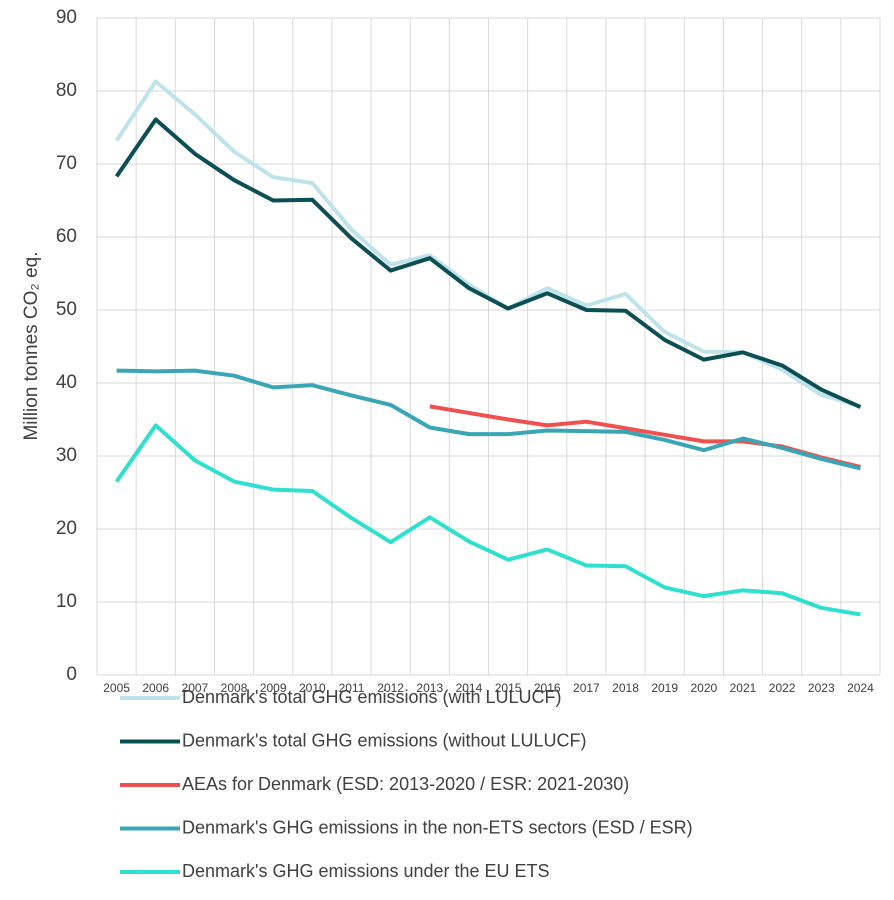 This screenshot has height=900, width=894. What do you see at coordinates (66, 236) in the screenshot?
I see `y-tick-label: 60` at bounding box center [66, 236].